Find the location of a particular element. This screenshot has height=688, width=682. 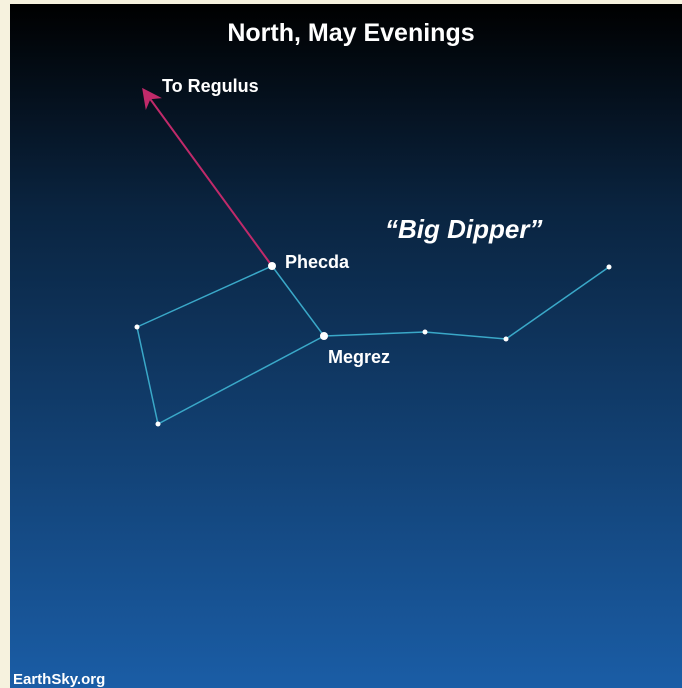

credit: EarthSky.org is located at coordinates (59, 679).